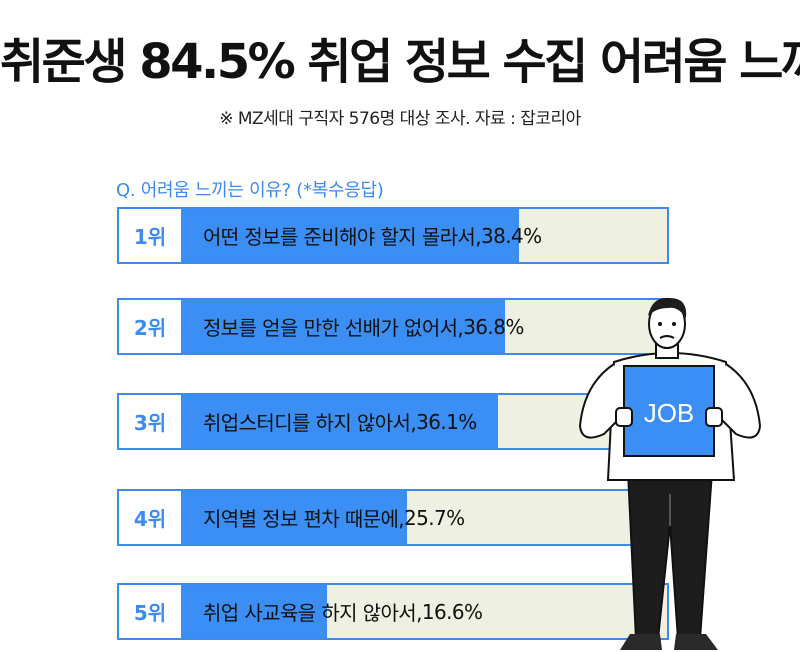  What do you see at coordinates (400, 62) in the screenshot?
I see `page-title: 취준생 84.5% 취업 정보 수집 어려움 느껴` at bounding box center [400, 62].